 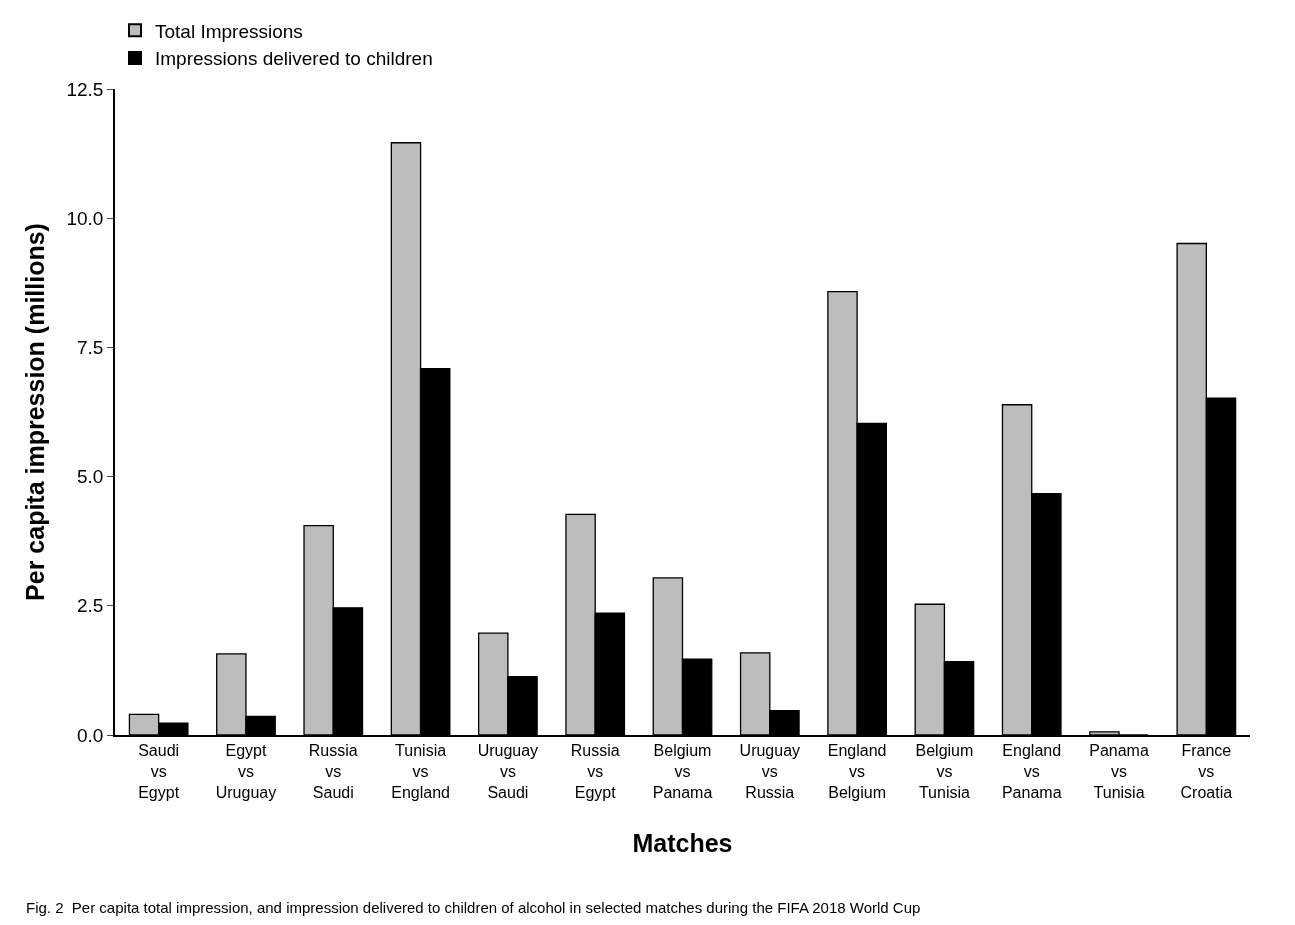 I want to click on caption: Fig. 2 Per capita total impression, and impression delivered to children of alcohol in selected matches during the FIFA 2018 World Cup, so click(x=473, y=907).